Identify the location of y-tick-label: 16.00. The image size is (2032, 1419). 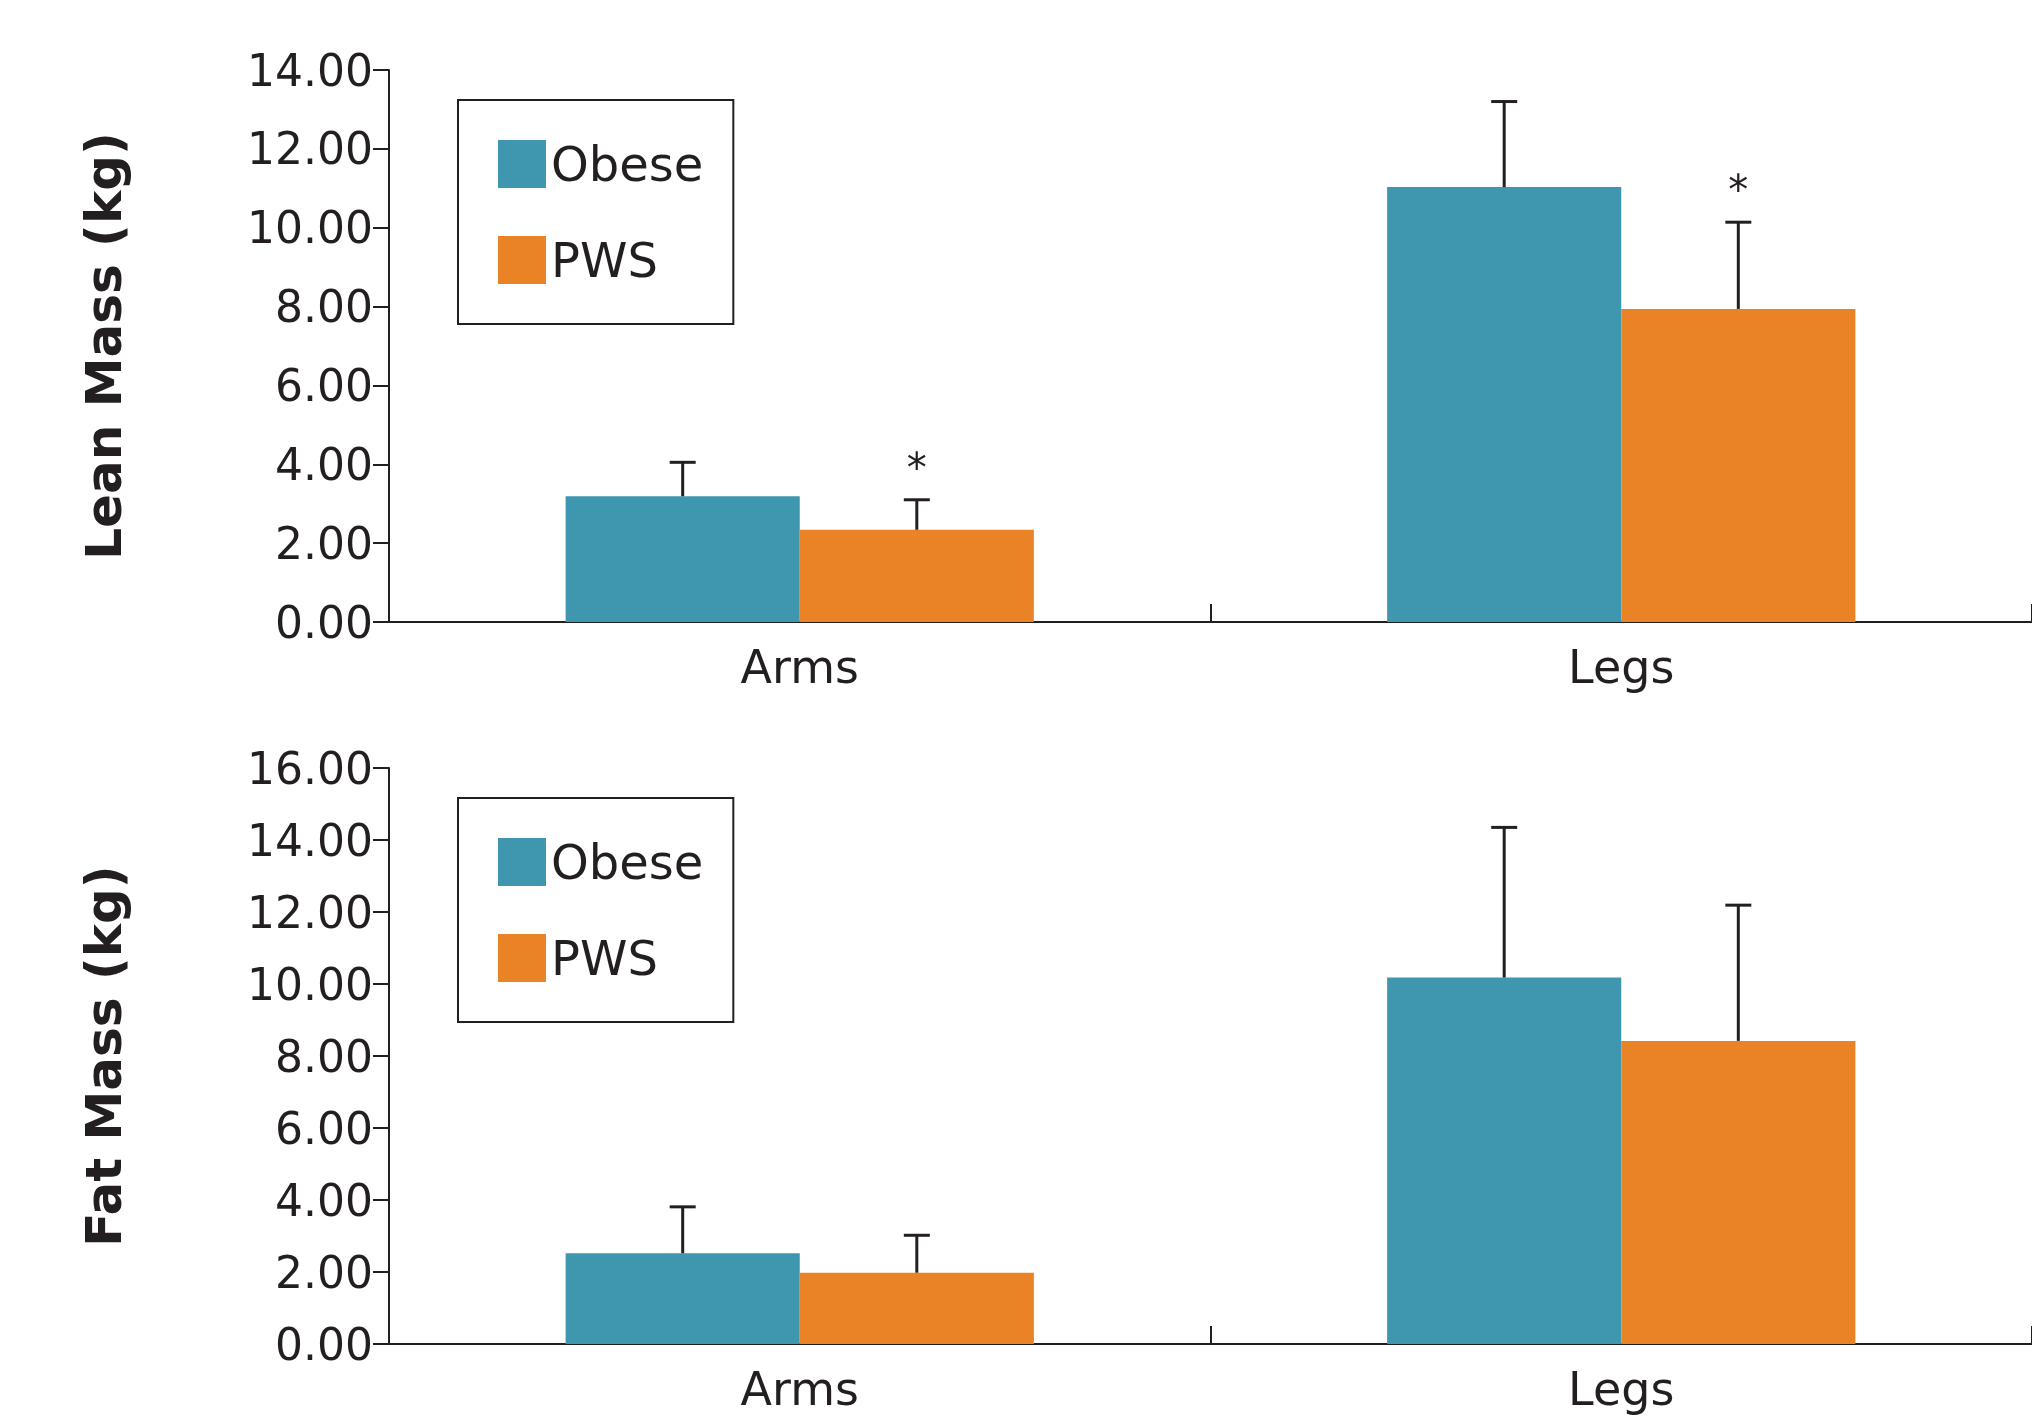
(310, 768).